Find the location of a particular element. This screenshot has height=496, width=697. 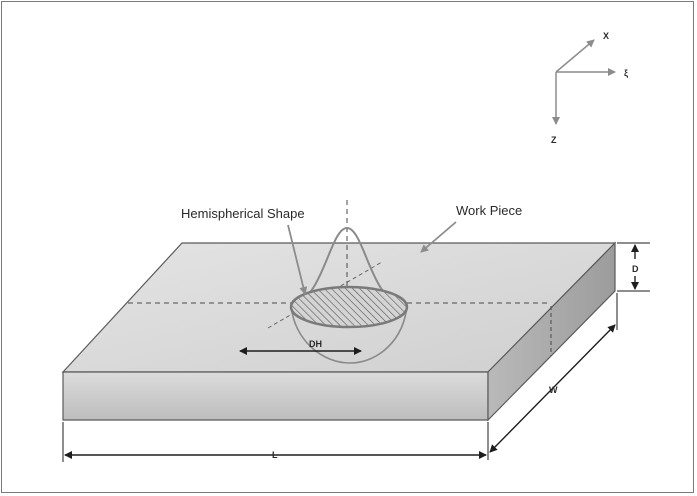

callout-workpiece-arrow is located at coordinates (438, 237).